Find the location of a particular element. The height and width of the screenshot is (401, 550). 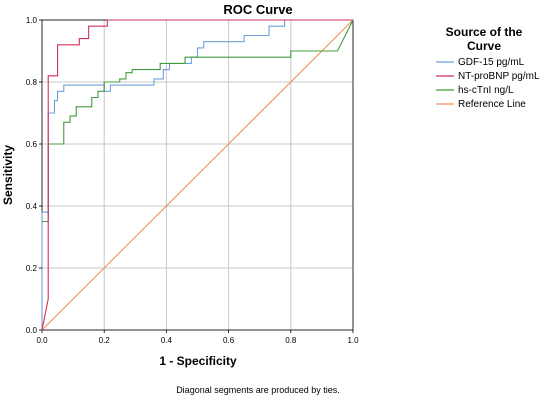

x-tick-label: 0.6 is located at coordinates (229, 340).